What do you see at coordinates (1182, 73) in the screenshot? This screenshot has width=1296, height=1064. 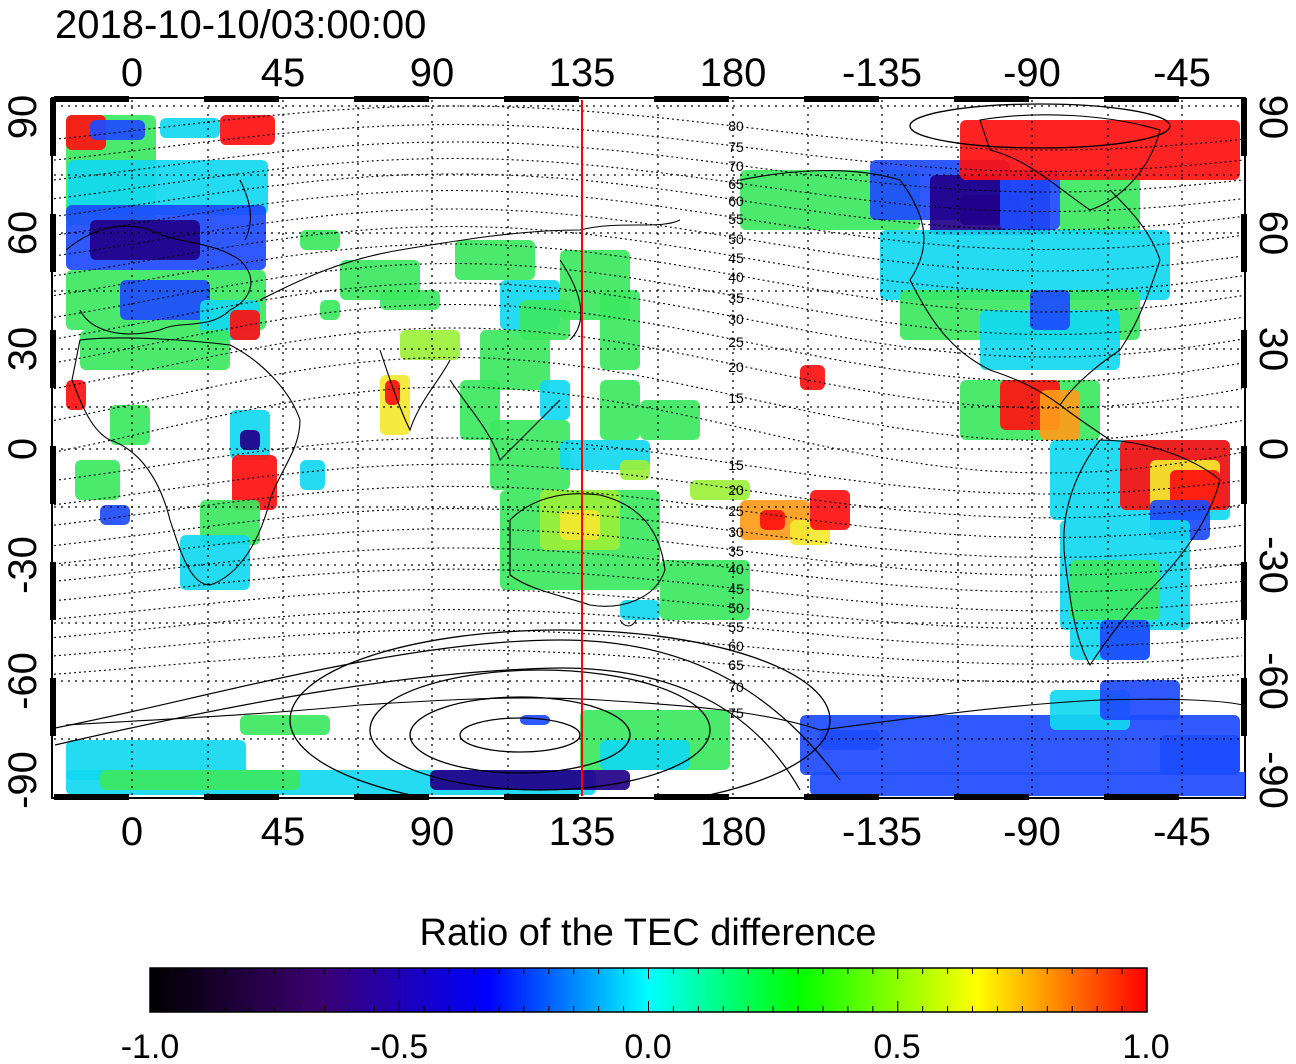 I see `lon-tick-label: -45` at bounding box center [1182, 73].